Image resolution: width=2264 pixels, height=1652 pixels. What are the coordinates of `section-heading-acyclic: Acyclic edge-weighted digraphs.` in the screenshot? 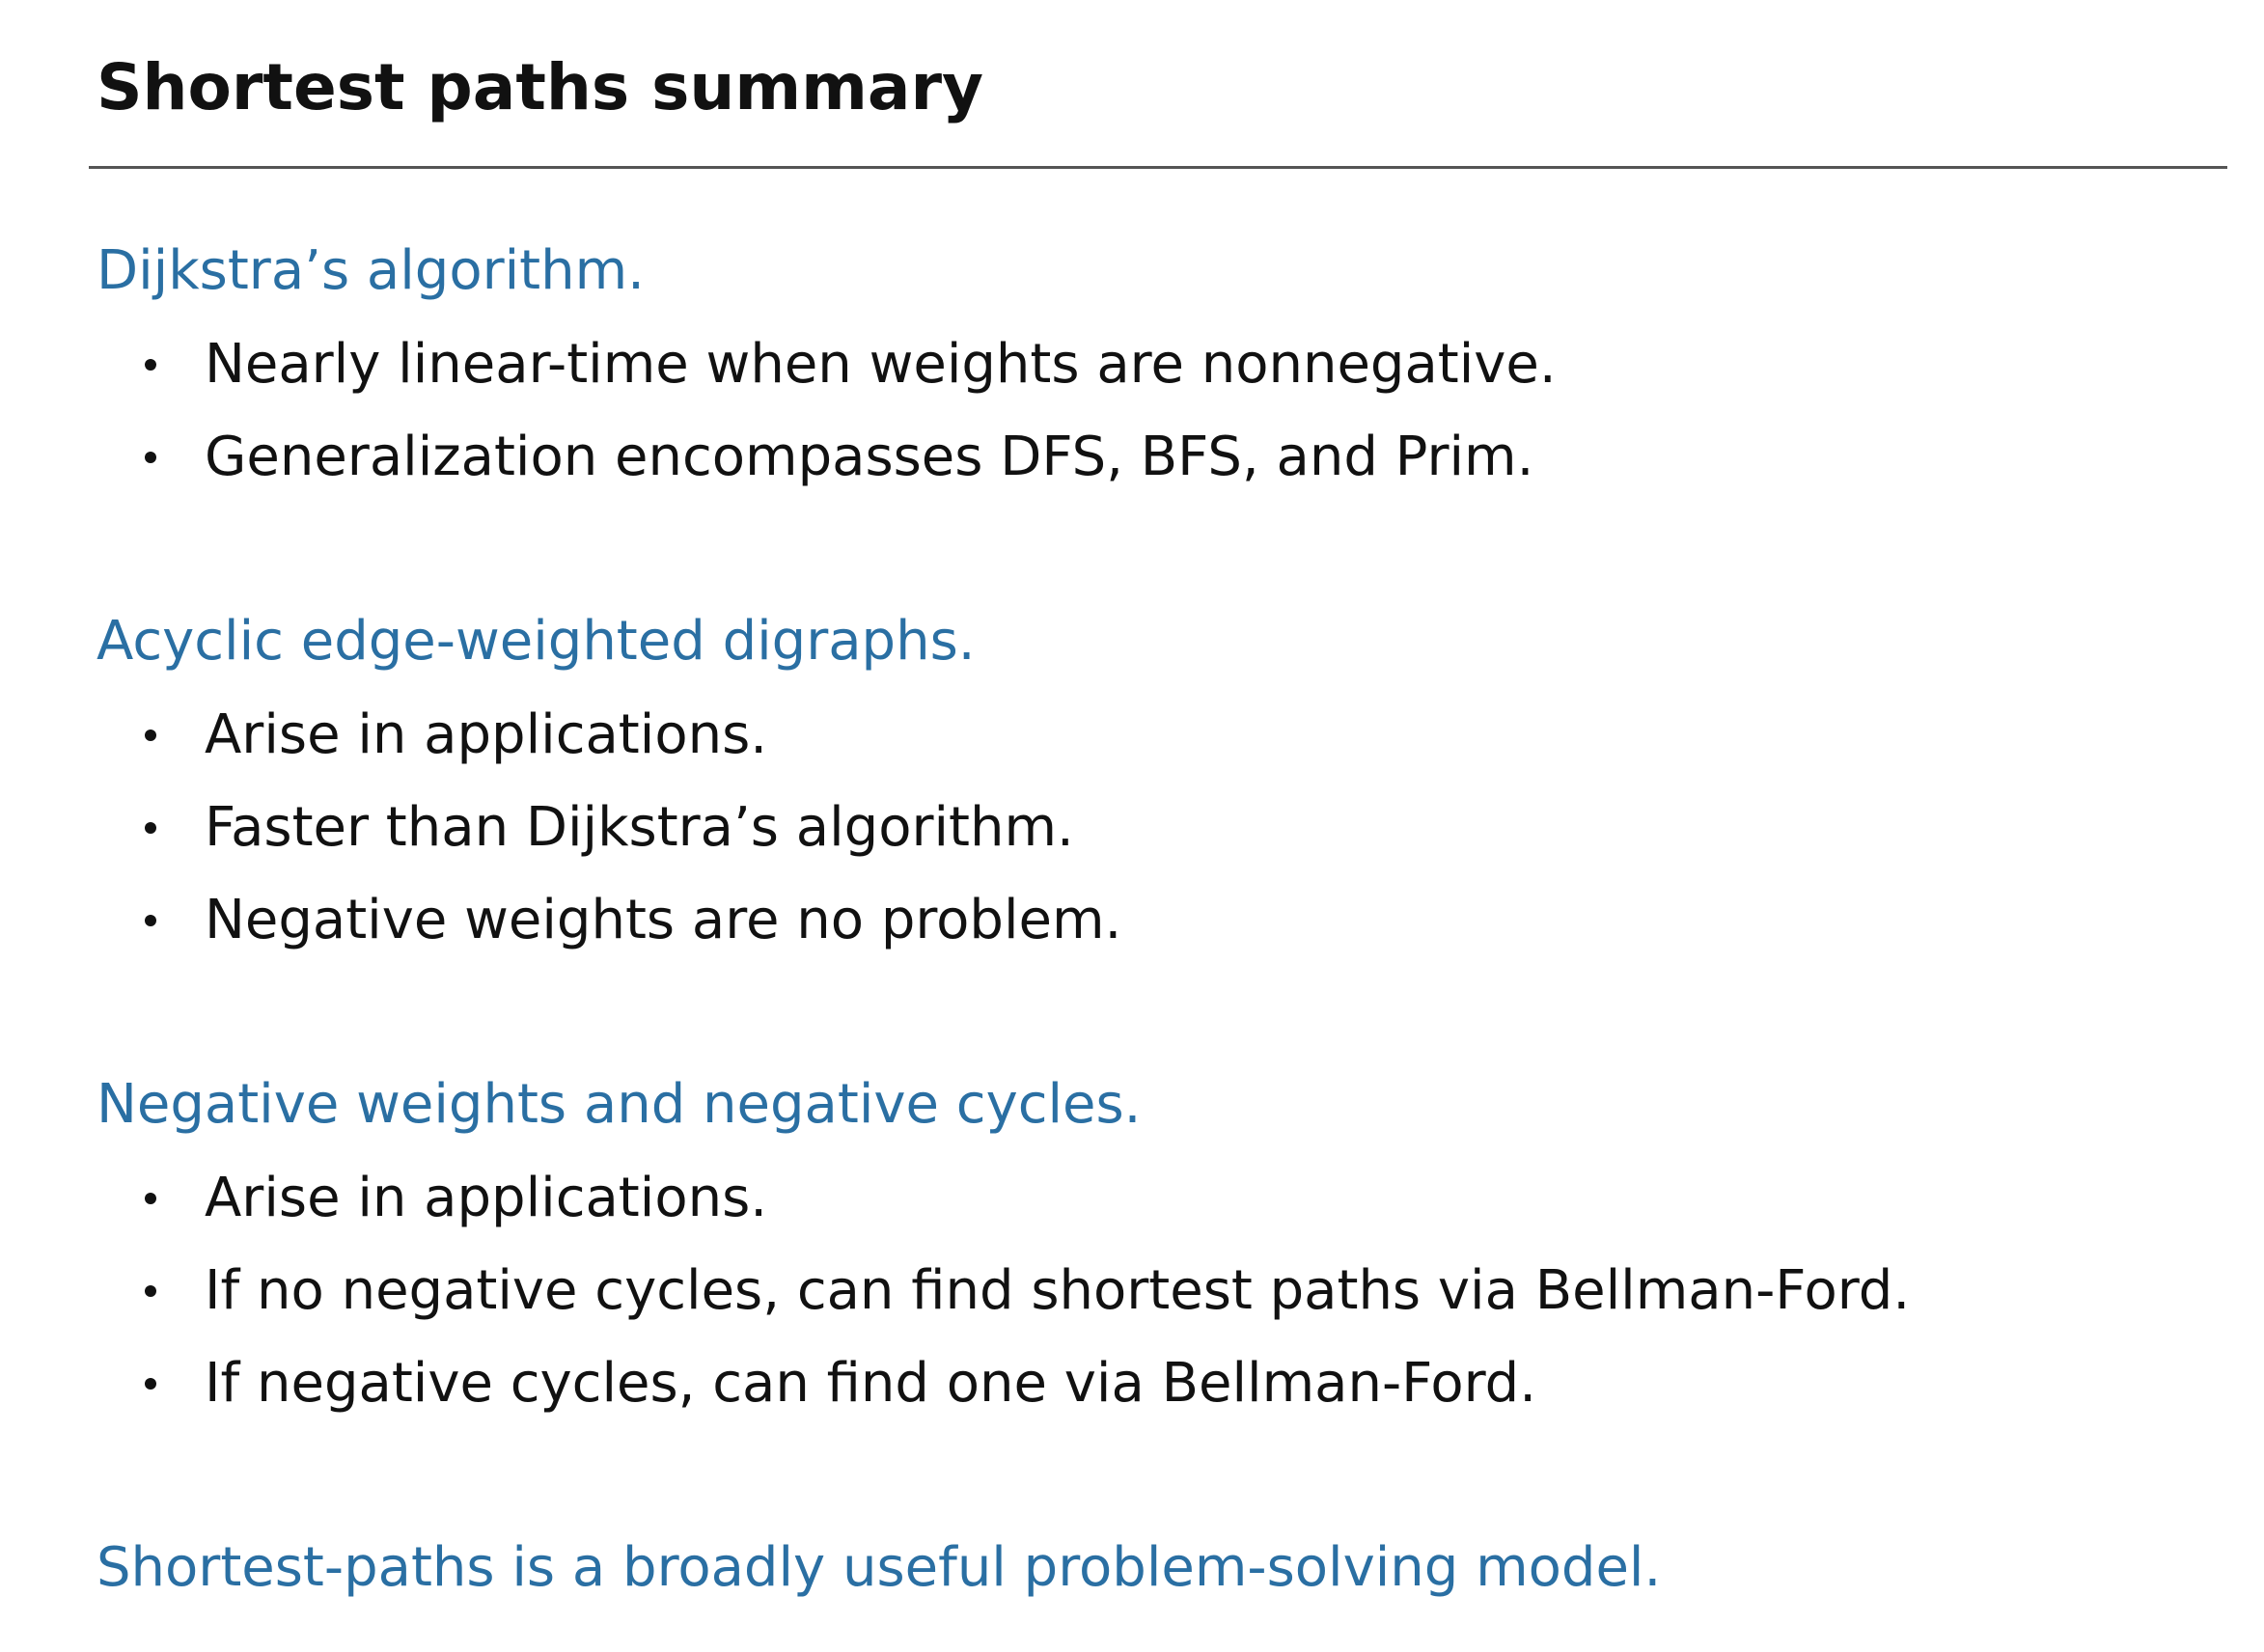 It's located at (536, 641).